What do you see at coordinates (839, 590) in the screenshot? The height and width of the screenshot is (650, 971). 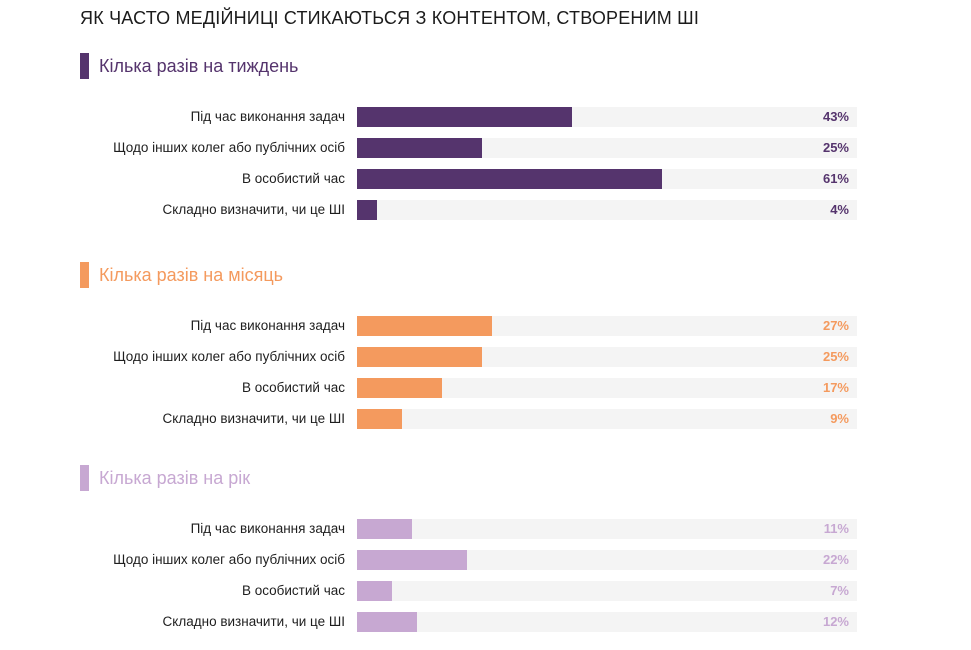 I see `data-label: 7%` at bounding box center [839, 590].